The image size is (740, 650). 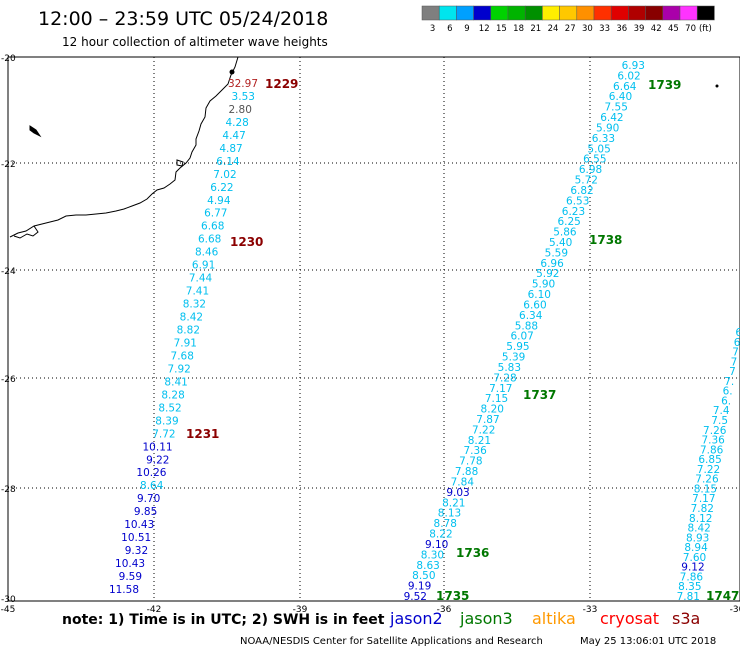 I want to click on wave-height-value: 7.68, so click(x=182, y=356).